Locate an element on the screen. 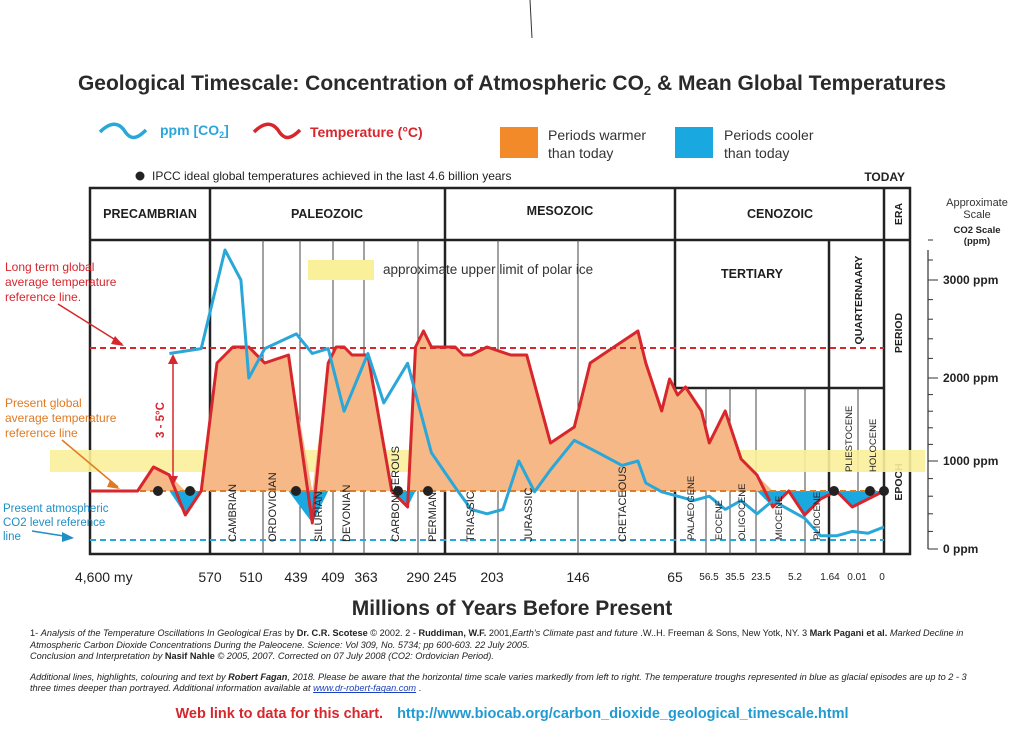  scale-title: Approximate Scale is located at coordinates (977, 209).